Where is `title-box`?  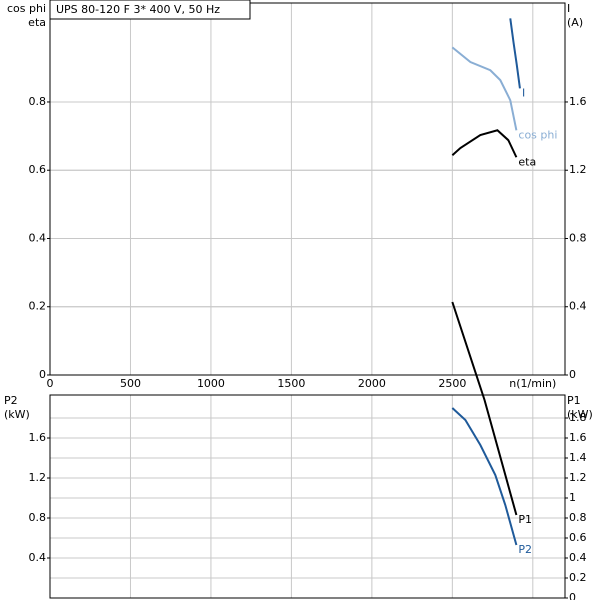 title-box is located at coordinates (150, 10).